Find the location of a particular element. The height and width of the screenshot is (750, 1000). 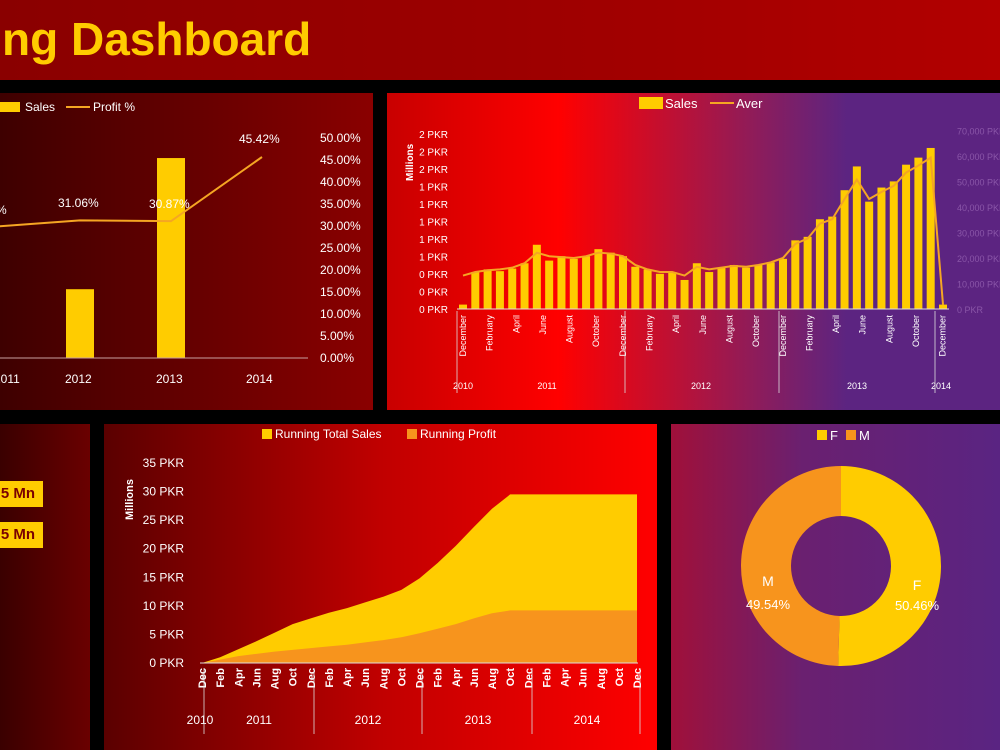

y2-tick-label: 35.00% is located at coordinates (340, 204).